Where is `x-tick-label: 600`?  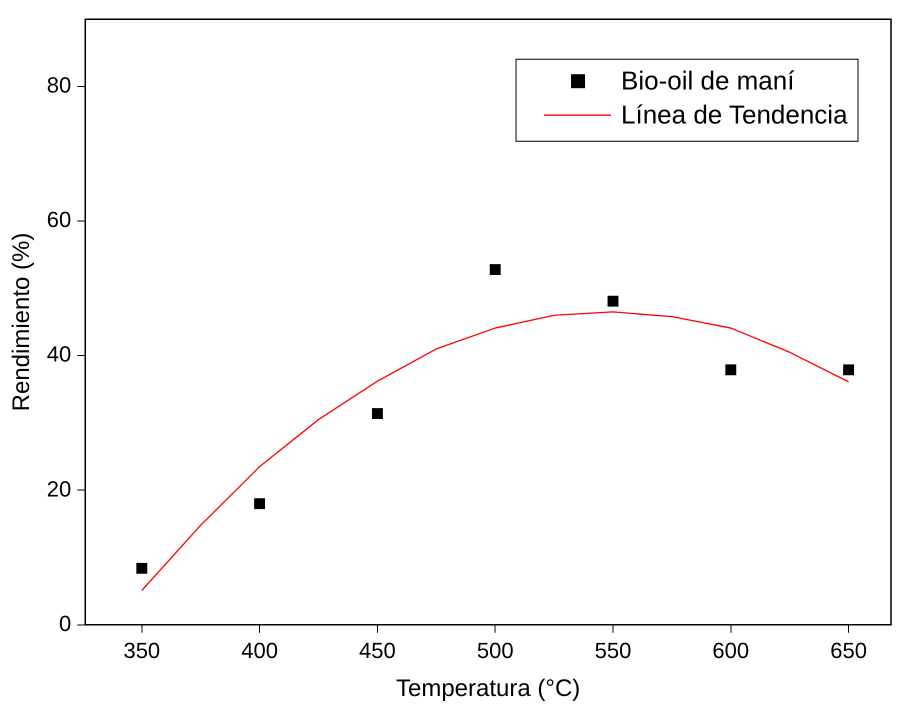
x-tick-label: 600 is located at coordinates (731, 651).